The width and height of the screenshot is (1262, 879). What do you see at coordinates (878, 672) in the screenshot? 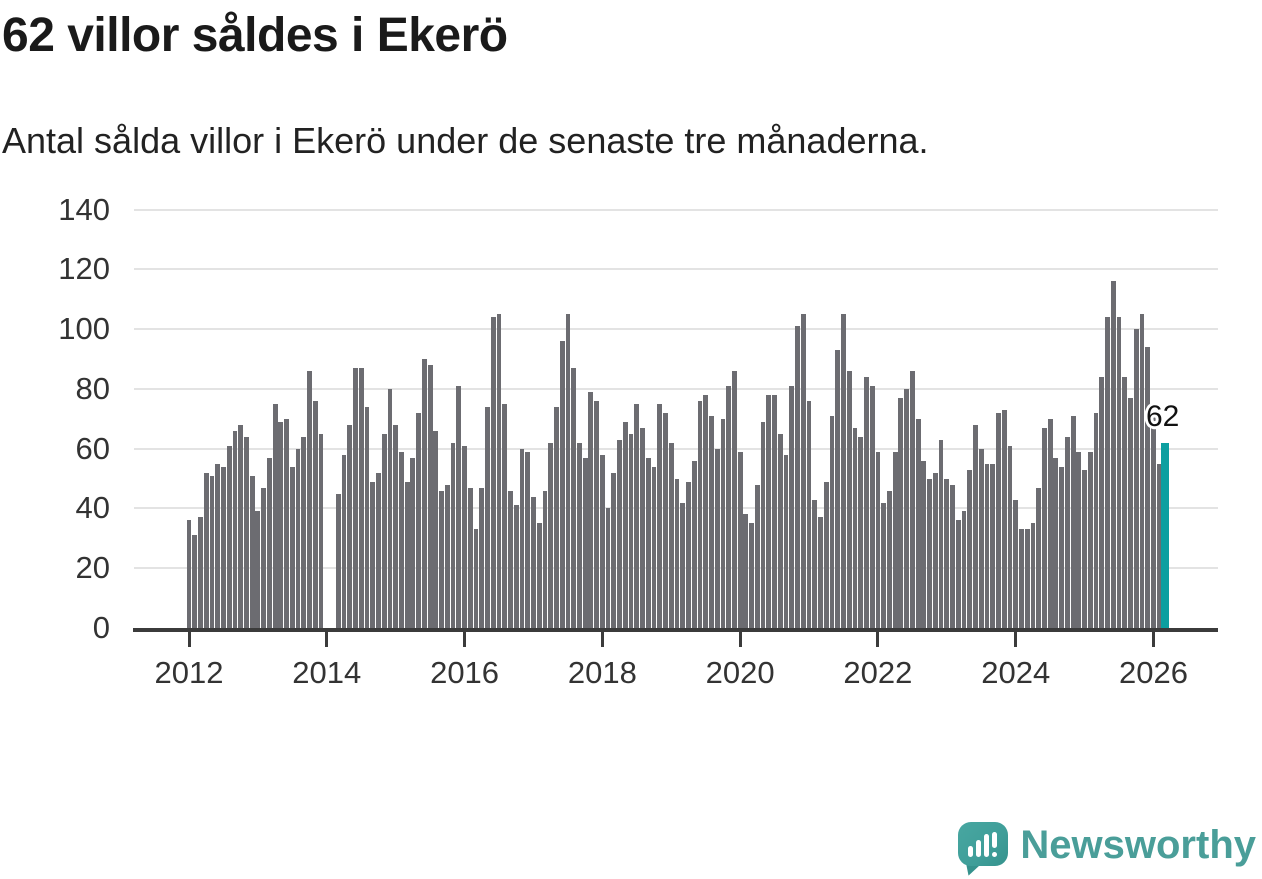
I see `x-tick-label-2022: 2022` at bounding box center [878, 672].